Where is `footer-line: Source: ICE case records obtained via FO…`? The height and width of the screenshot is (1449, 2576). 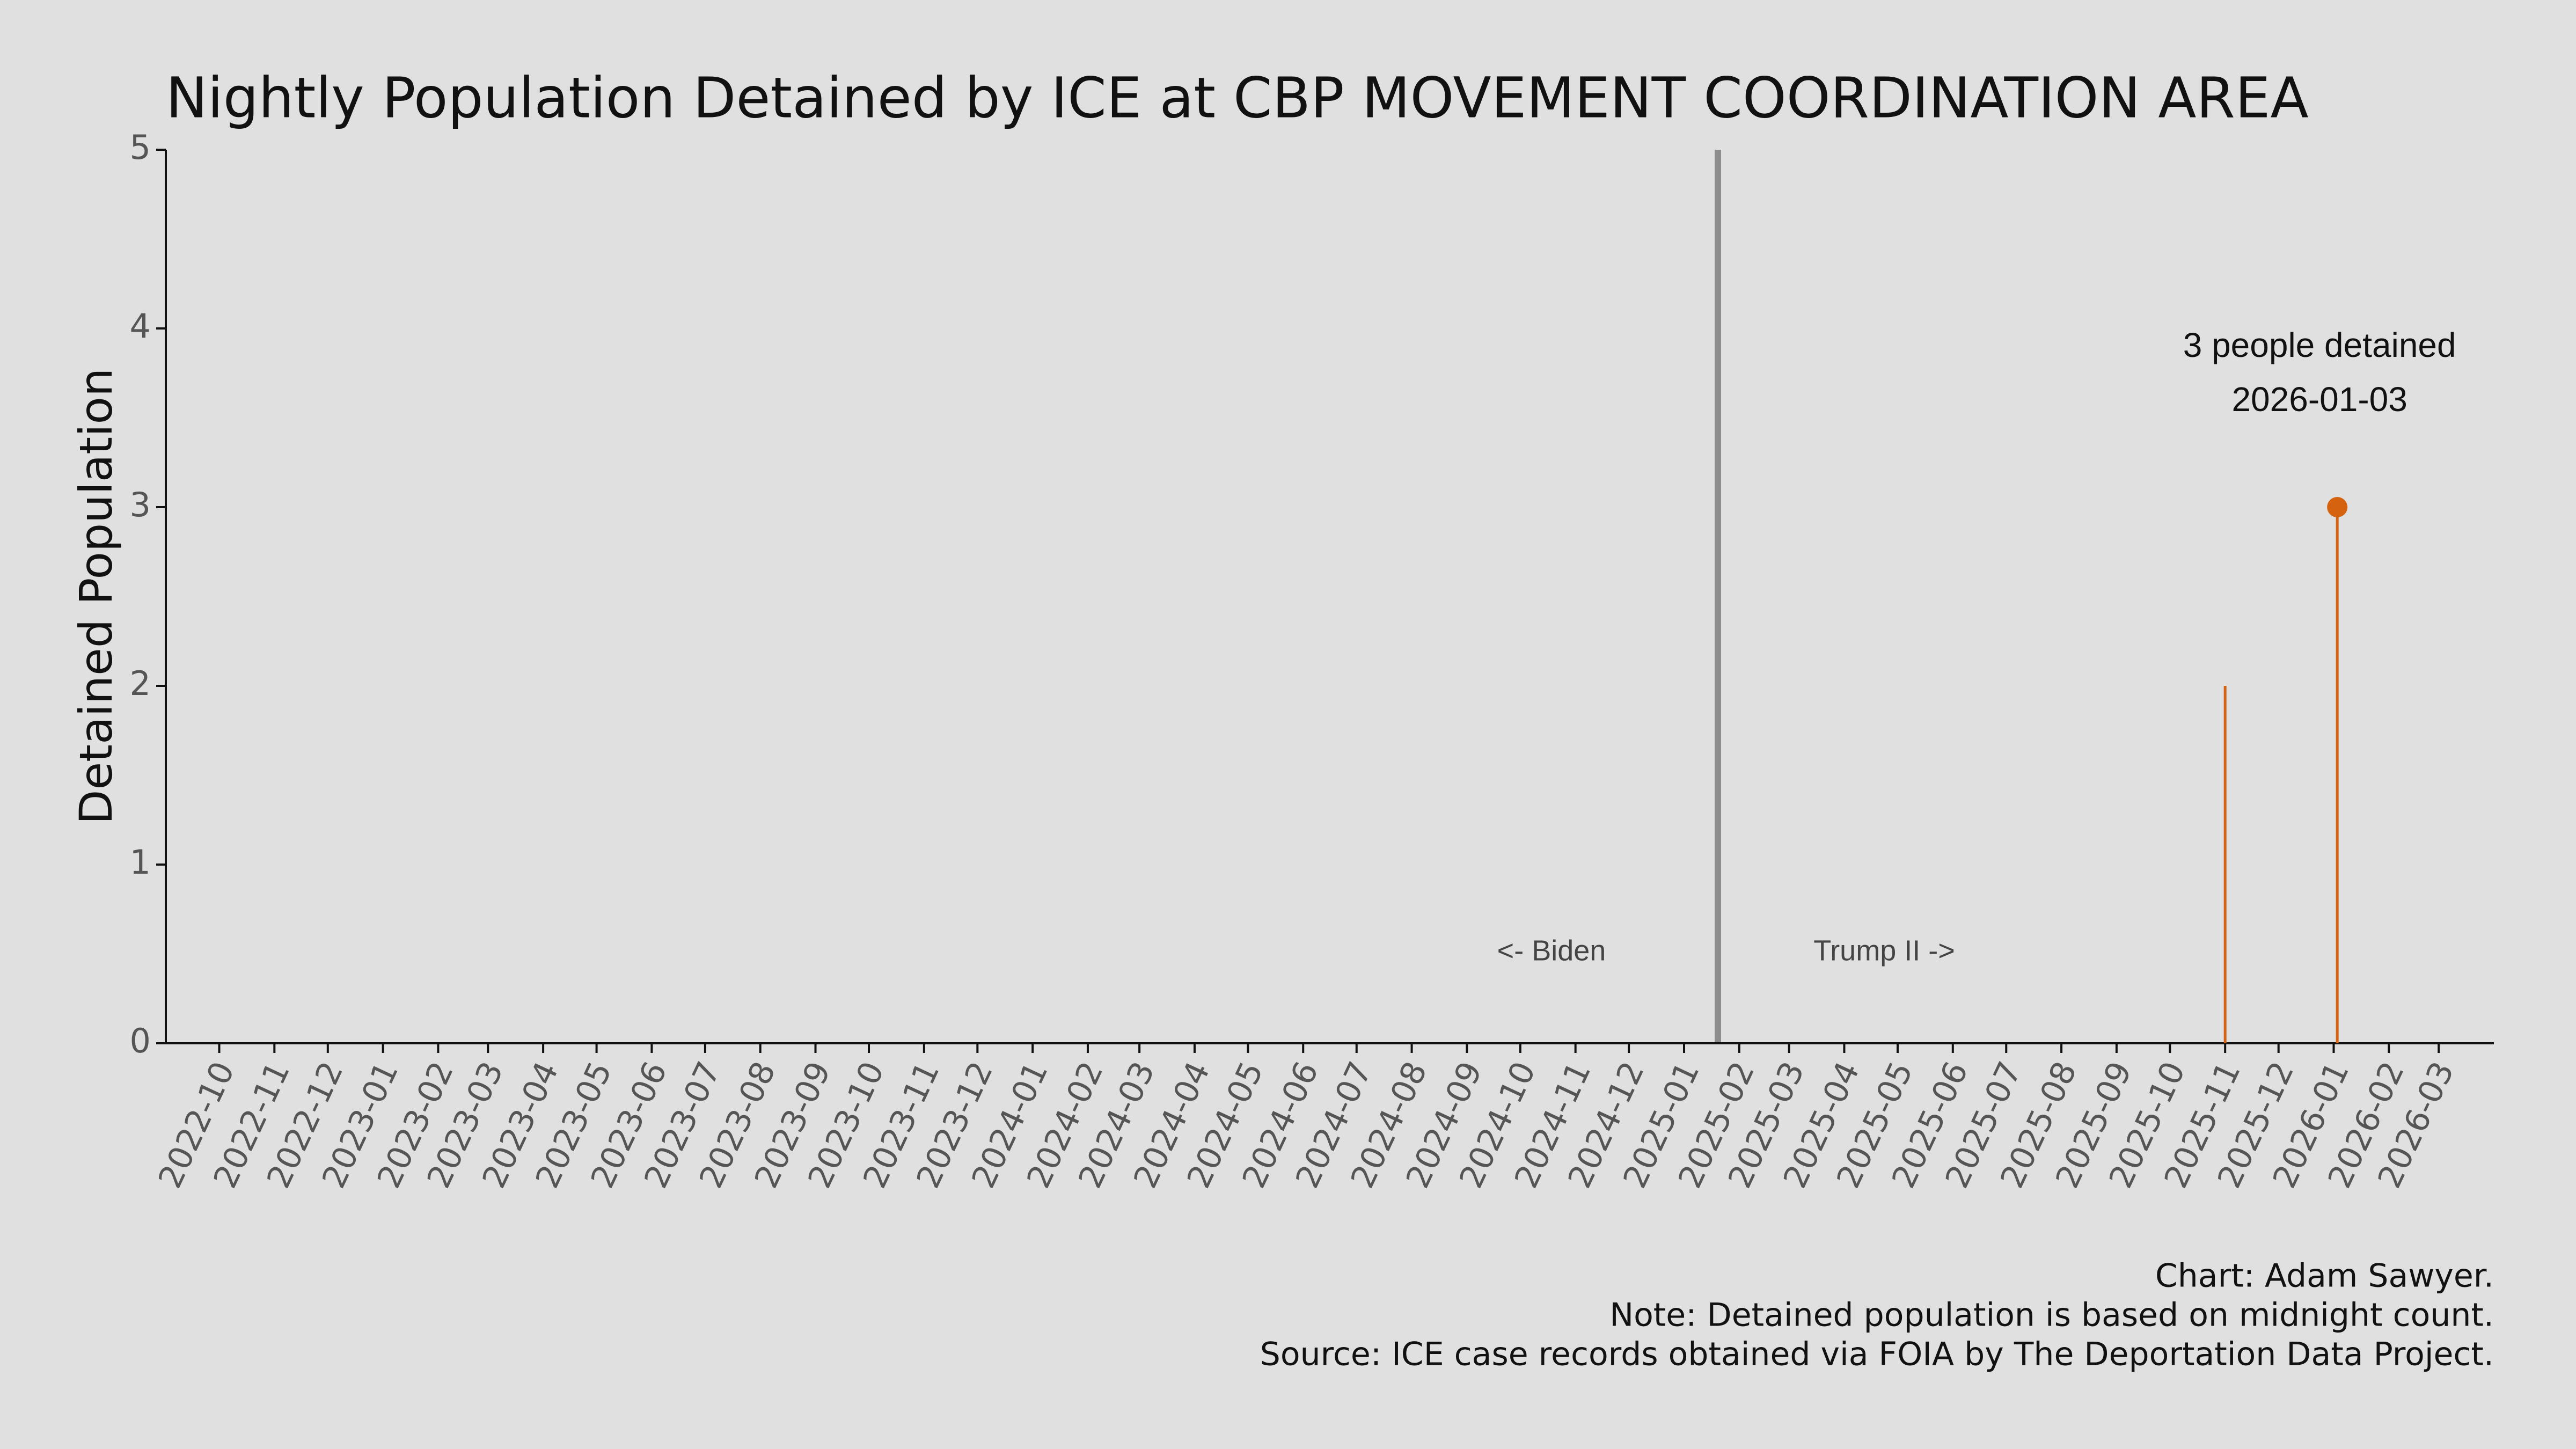
footer-line: Source: ICE case records obtained via FO… is located at coordinates (1877, 1354).